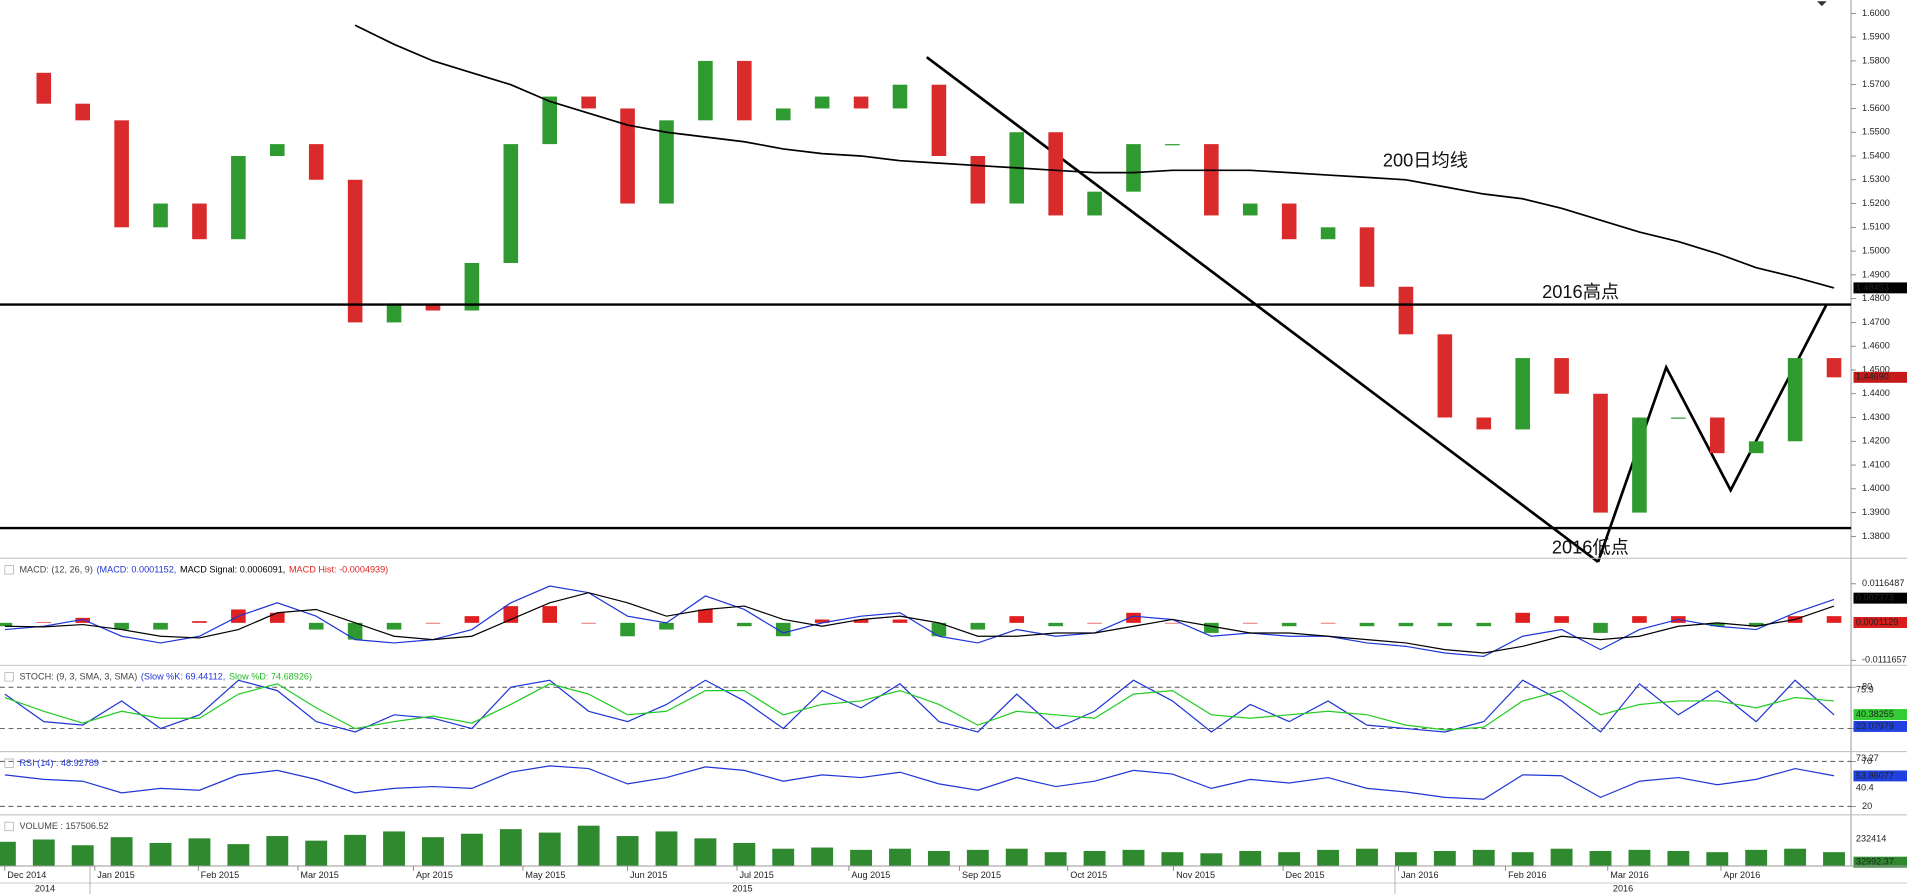 The width and height of the screenshot is (1907, 894). What do you see at coordinates (1425, 160) in the screenshot?
I see `annotation: 200日均线` at bounding box center [1425, 160].